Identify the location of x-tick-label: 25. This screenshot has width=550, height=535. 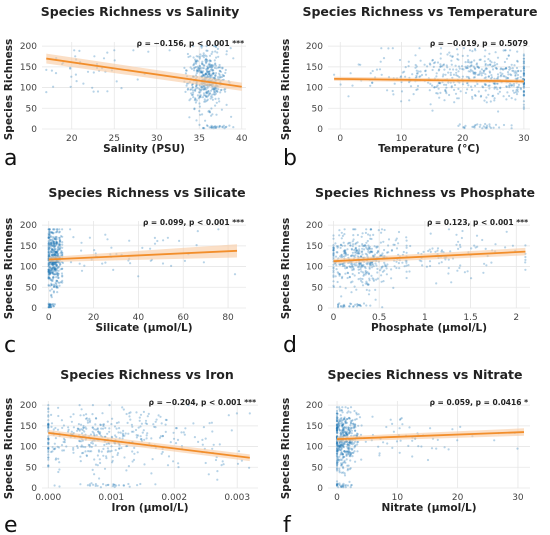
(114, 139).